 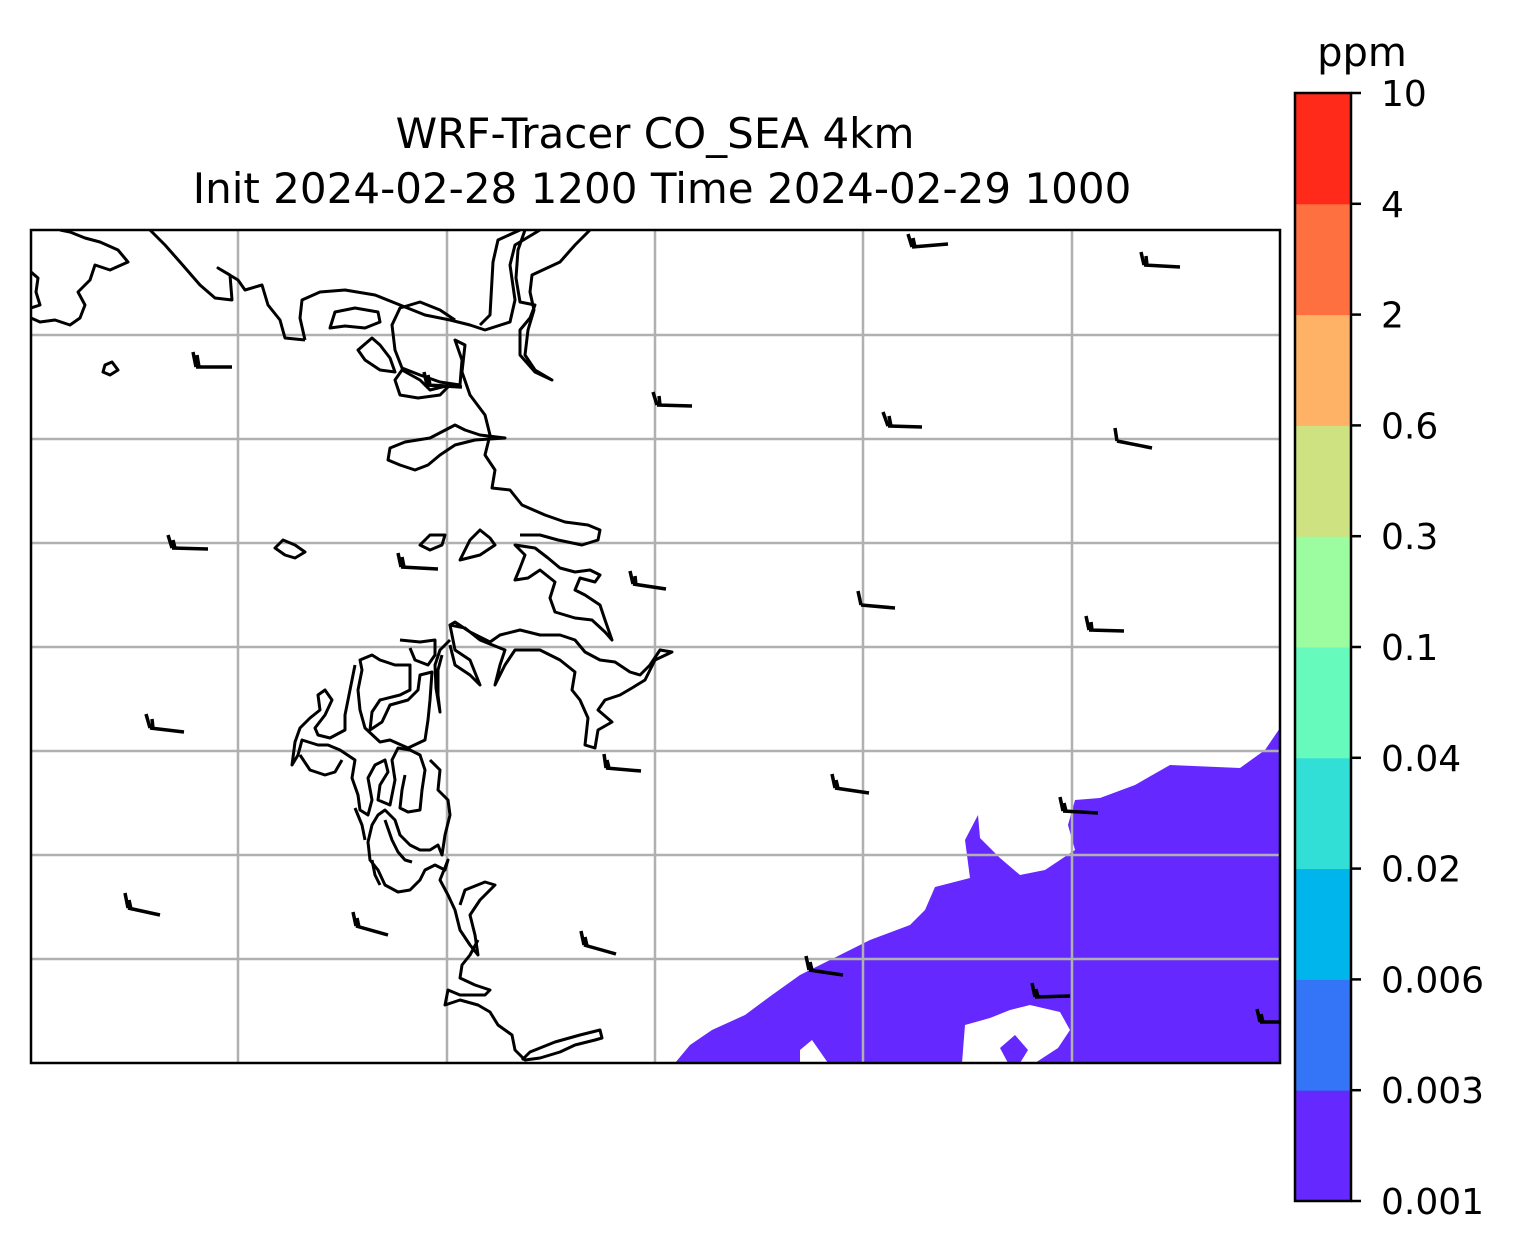 What do you see at coordinates (1392, 316) in the screenshot?
I see `colorbar-tick-label: 2` at bounding box center [1392, 316].